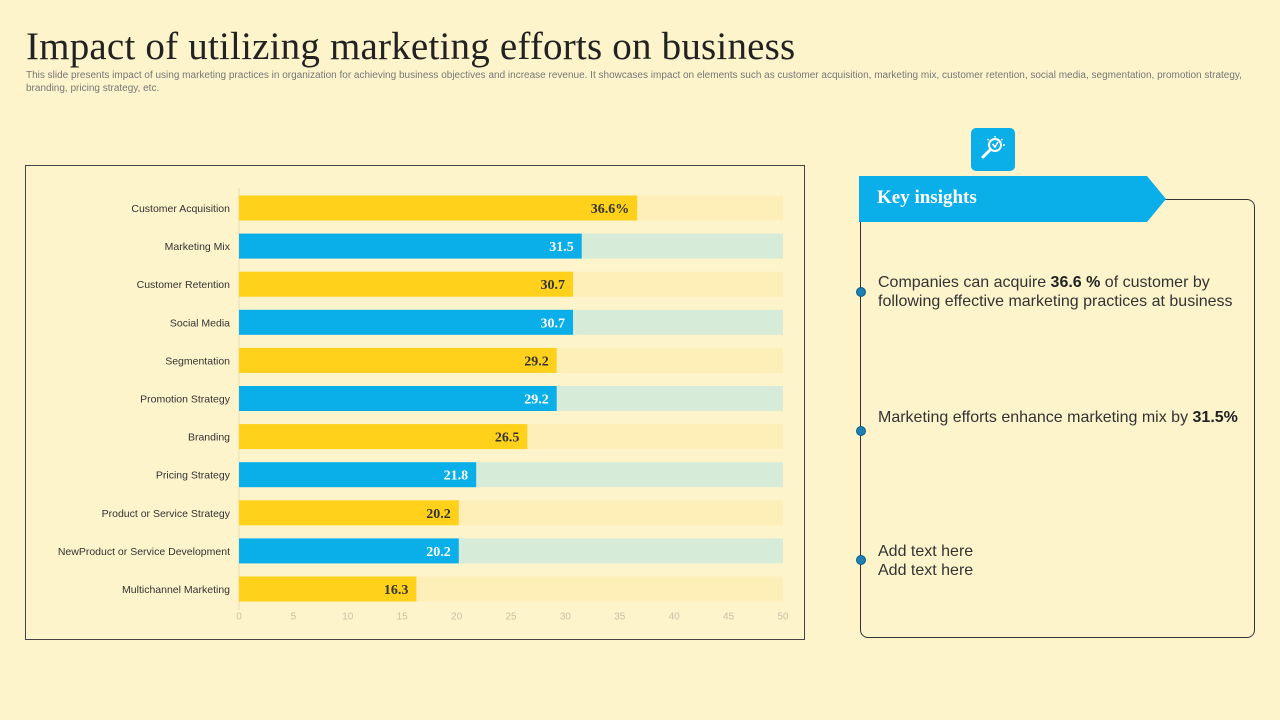  Describe the element at coordinates (927, 197) in the screenshot. I see `key-insights-heading: Key insights` at that location.